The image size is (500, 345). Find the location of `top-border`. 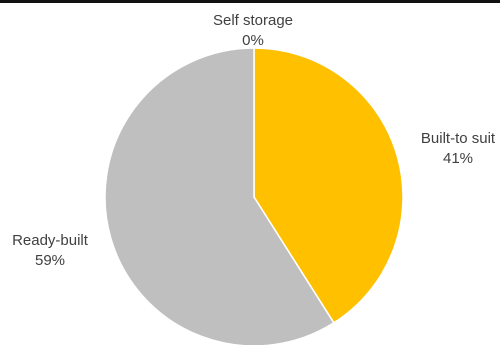

top-border is located at coordinates (250, 1).